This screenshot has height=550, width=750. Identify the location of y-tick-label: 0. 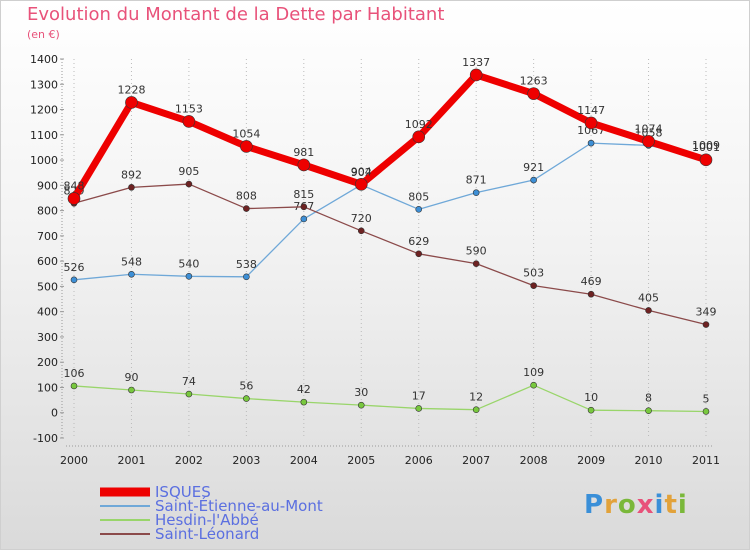
(54, 413).